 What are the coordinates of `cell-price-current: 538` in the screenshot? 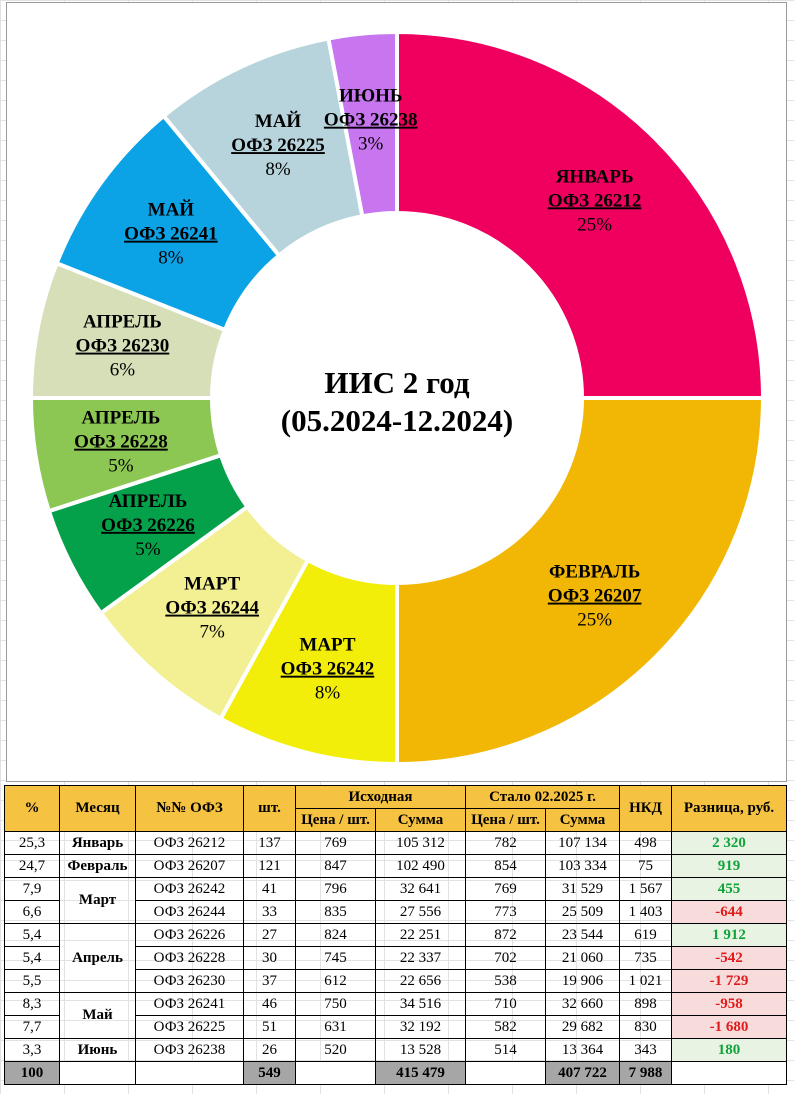 It's located at (506, 981).